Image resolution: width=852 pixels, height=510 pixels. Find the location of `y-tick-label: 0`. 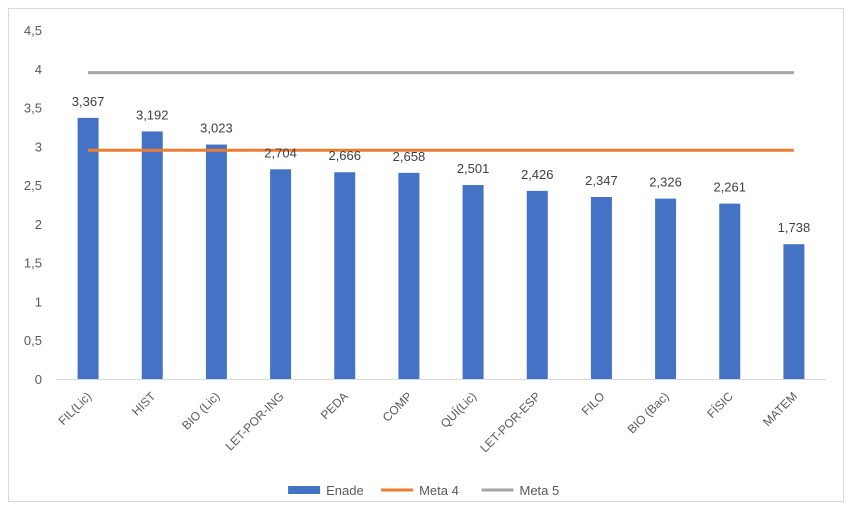

y-tick-label: 0 is located at coordinates (38, 379).